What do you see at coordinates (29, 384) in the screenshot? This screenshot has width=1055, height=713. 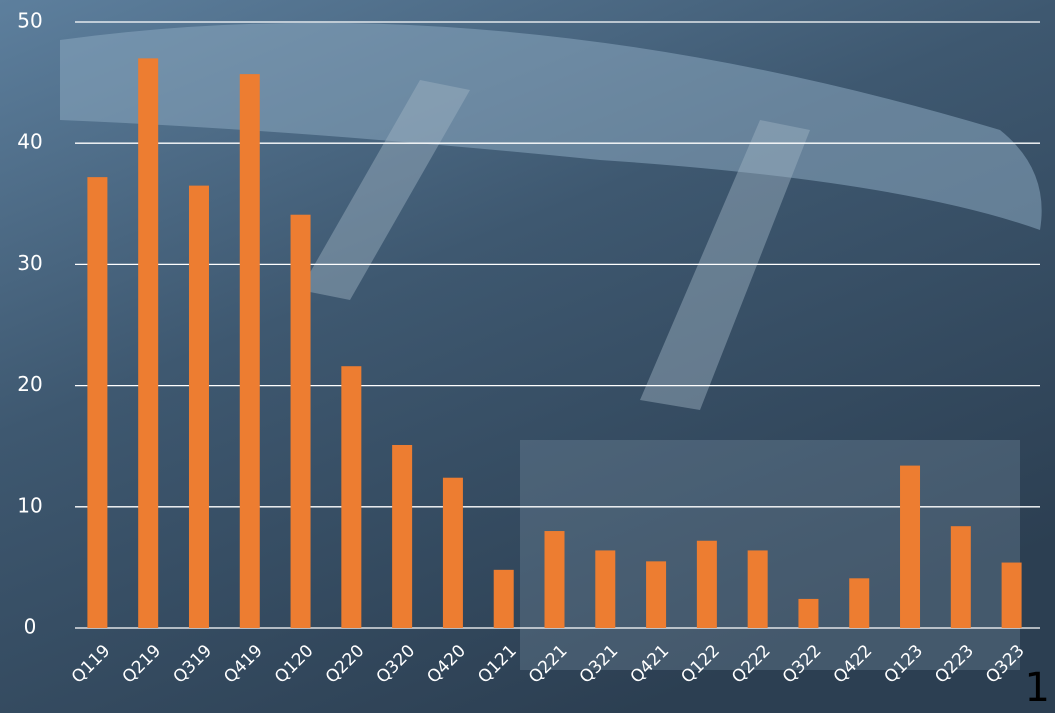 I see `y-tick-label: 20` at bounding box center [29, 384].